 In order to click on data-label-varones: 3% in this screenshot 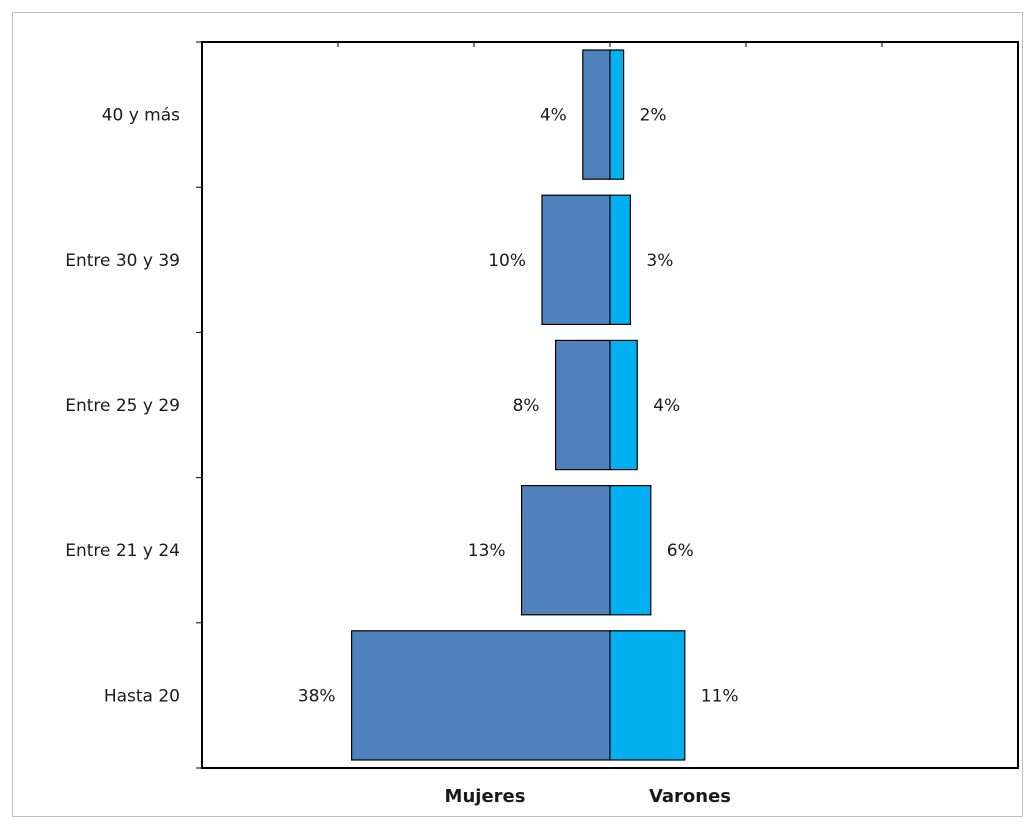, I will do `click(659, 261)`.